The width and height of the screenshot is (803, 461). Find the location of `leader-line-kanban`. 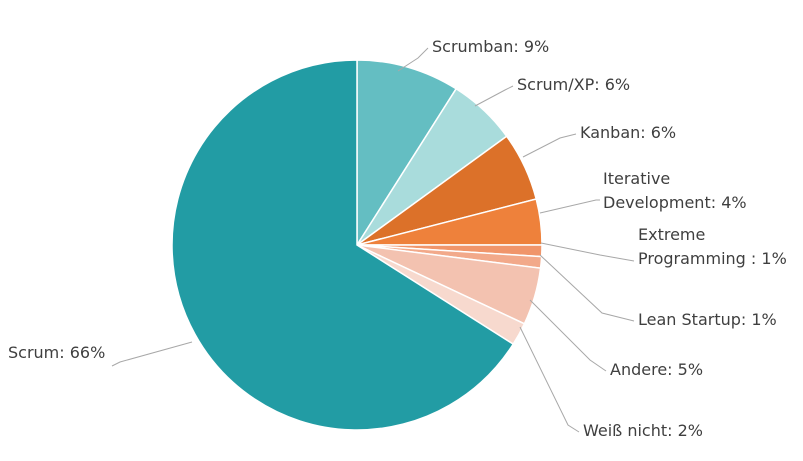

leader-line-kanban is located at coordinates (549, 145).